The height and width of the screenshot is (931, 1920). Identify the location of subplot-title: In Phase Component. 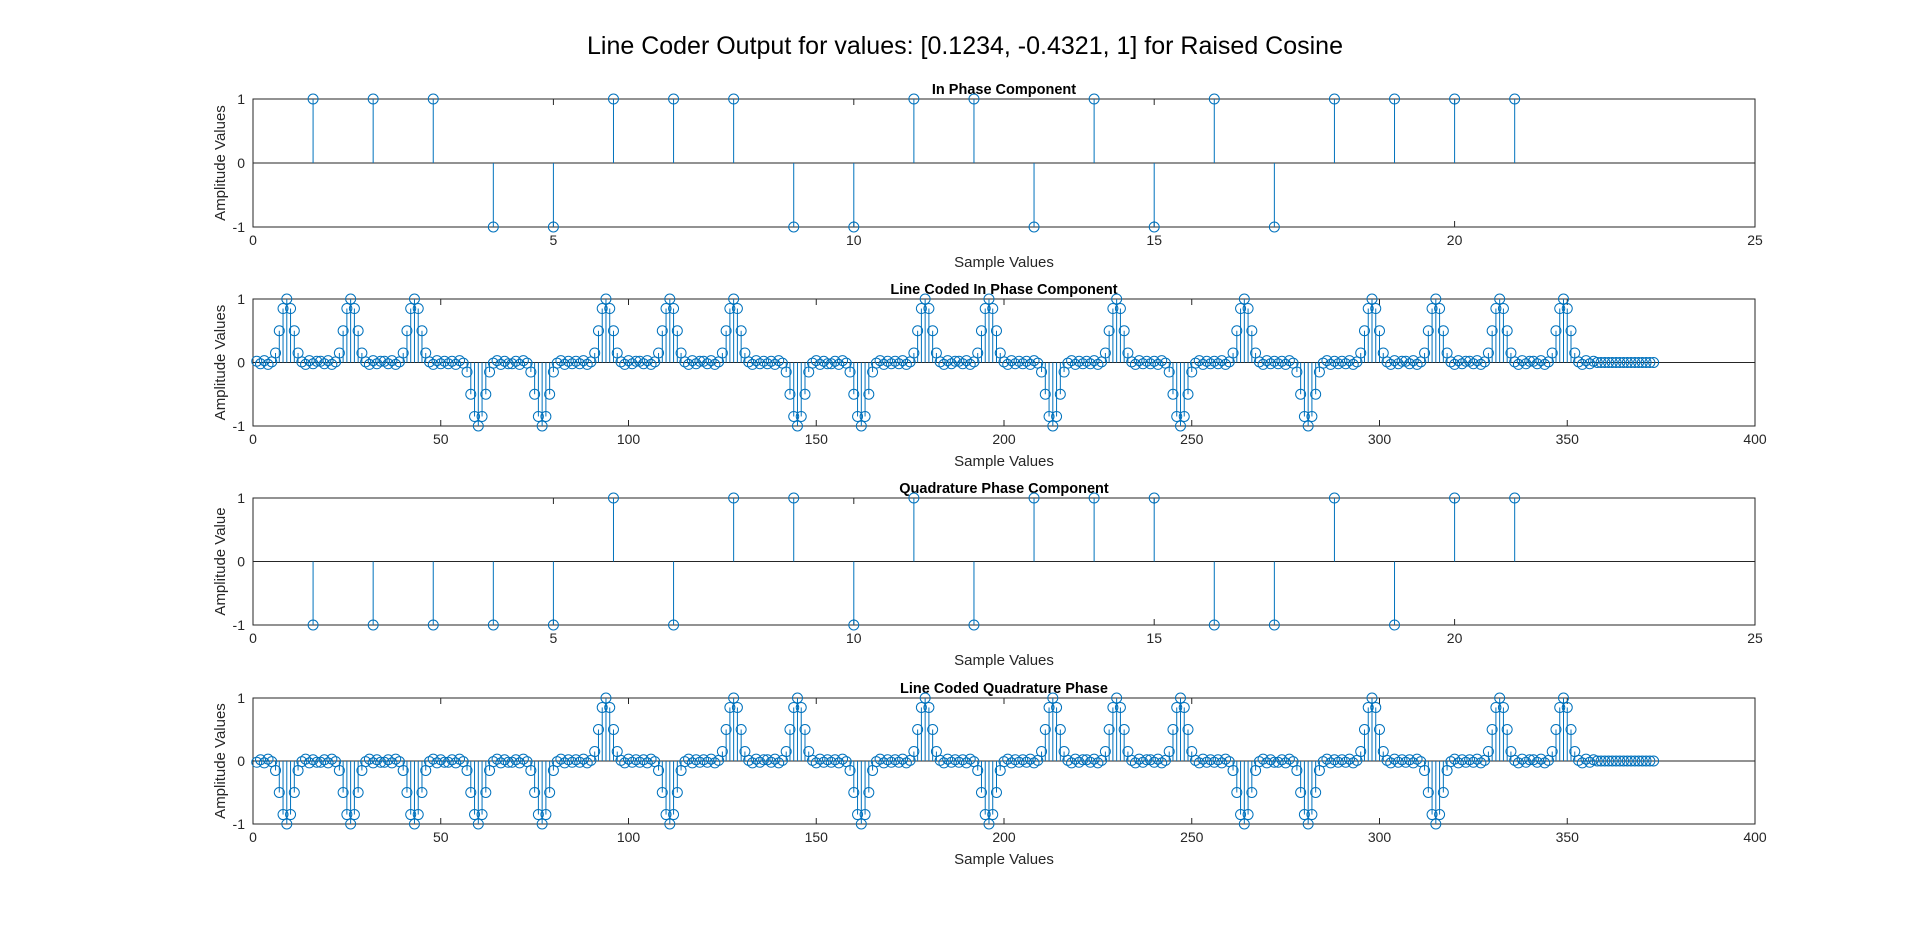
(1004, 90).